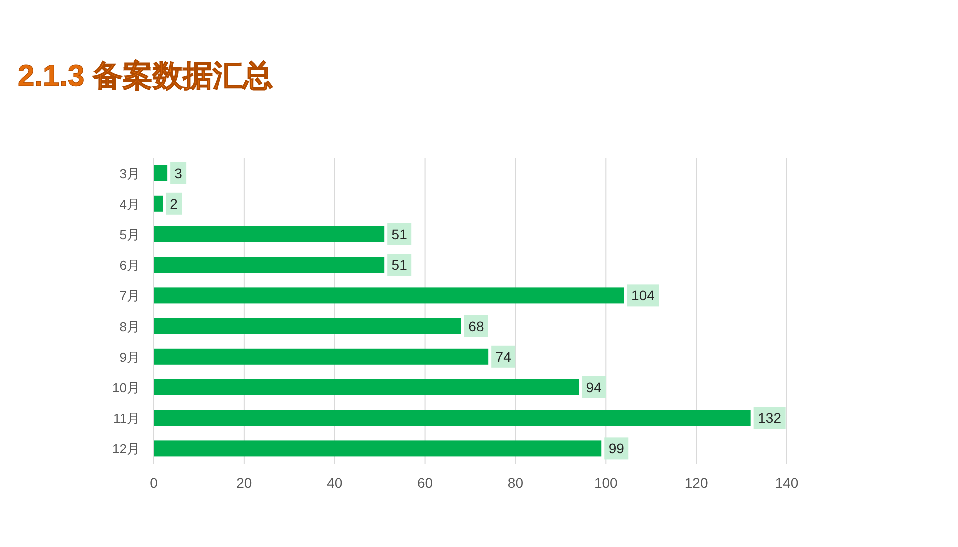  What do you see at coordinates (504, 356) in the screenshot?
I see `data-label: 74` at bounding box center [504, 356].